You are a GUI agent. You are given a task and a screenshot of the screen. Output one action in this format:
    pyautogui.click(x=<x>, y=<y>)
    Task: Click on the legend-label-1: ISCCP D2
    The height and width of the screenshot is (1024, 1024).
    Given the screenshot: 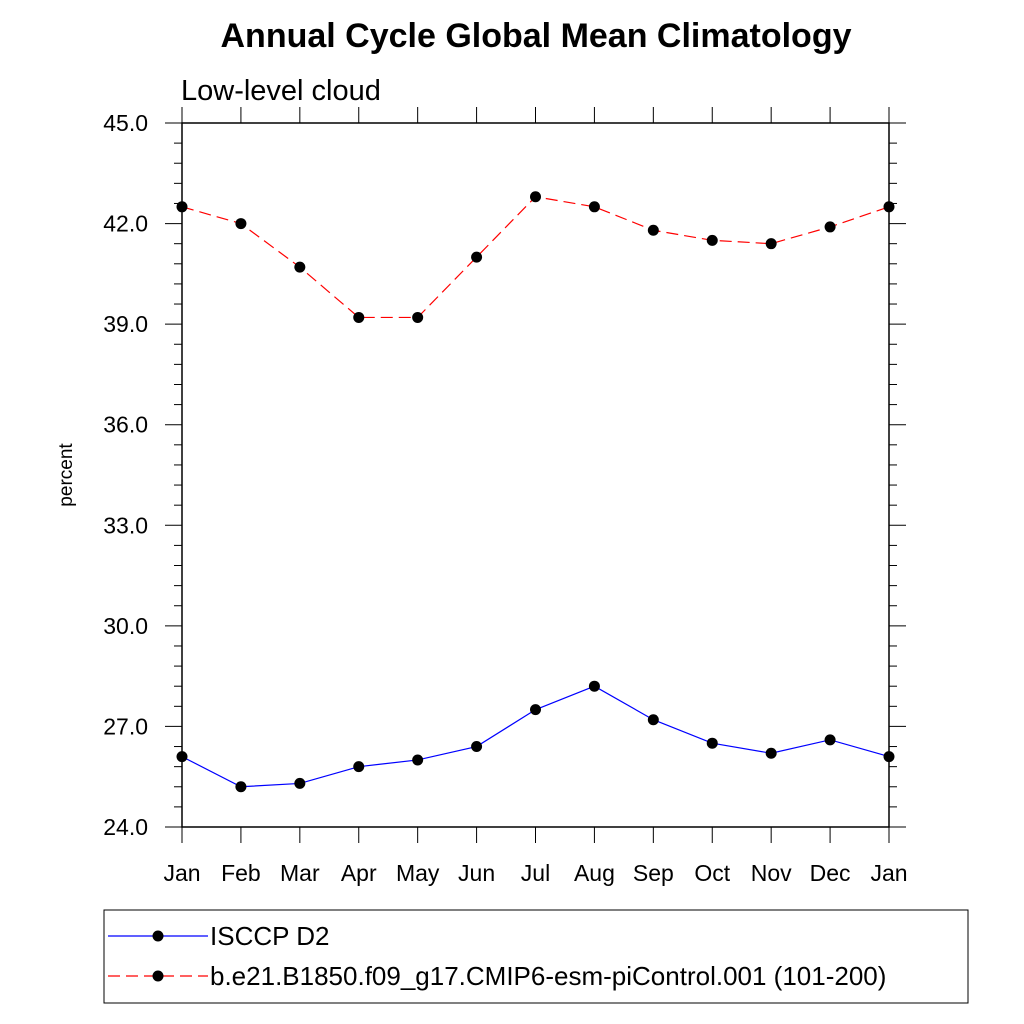 What is the action you would take?
    pyautogui.click(x=269, y=936)
    